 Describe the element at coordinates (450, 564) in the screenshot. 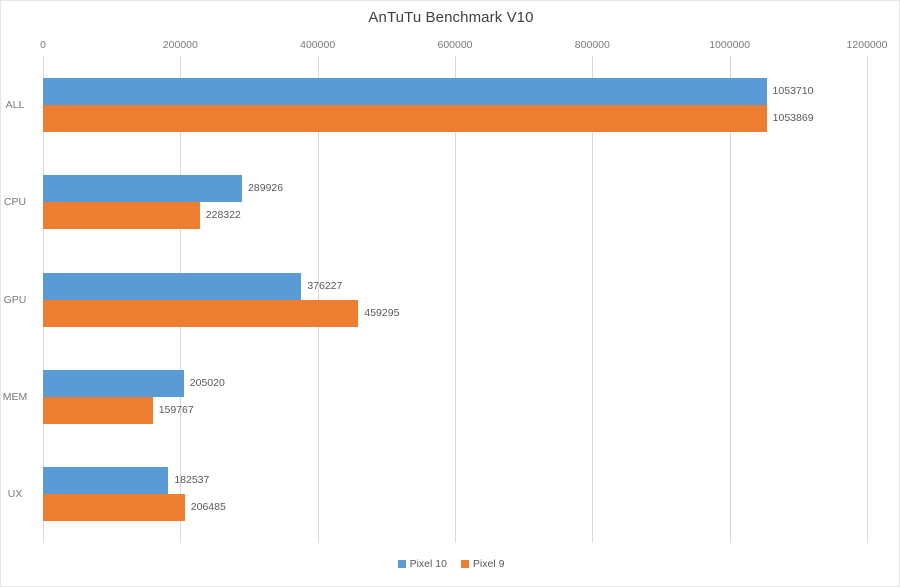

I see `chart-legend: Pixel 10 Pixel 9` at that location.